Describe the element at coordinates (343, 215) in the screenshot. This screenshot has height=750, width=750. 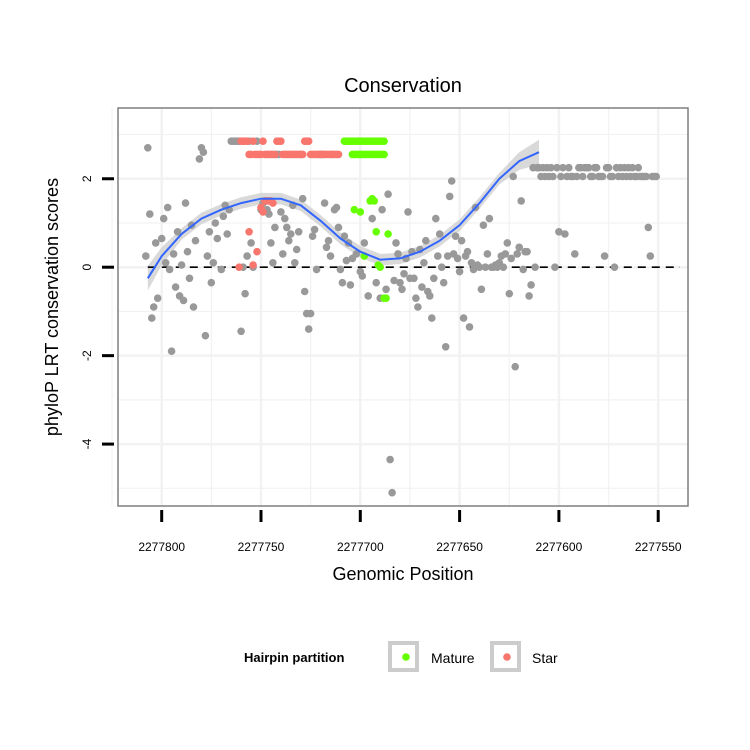
I see `smooth-trend-line` at that location.